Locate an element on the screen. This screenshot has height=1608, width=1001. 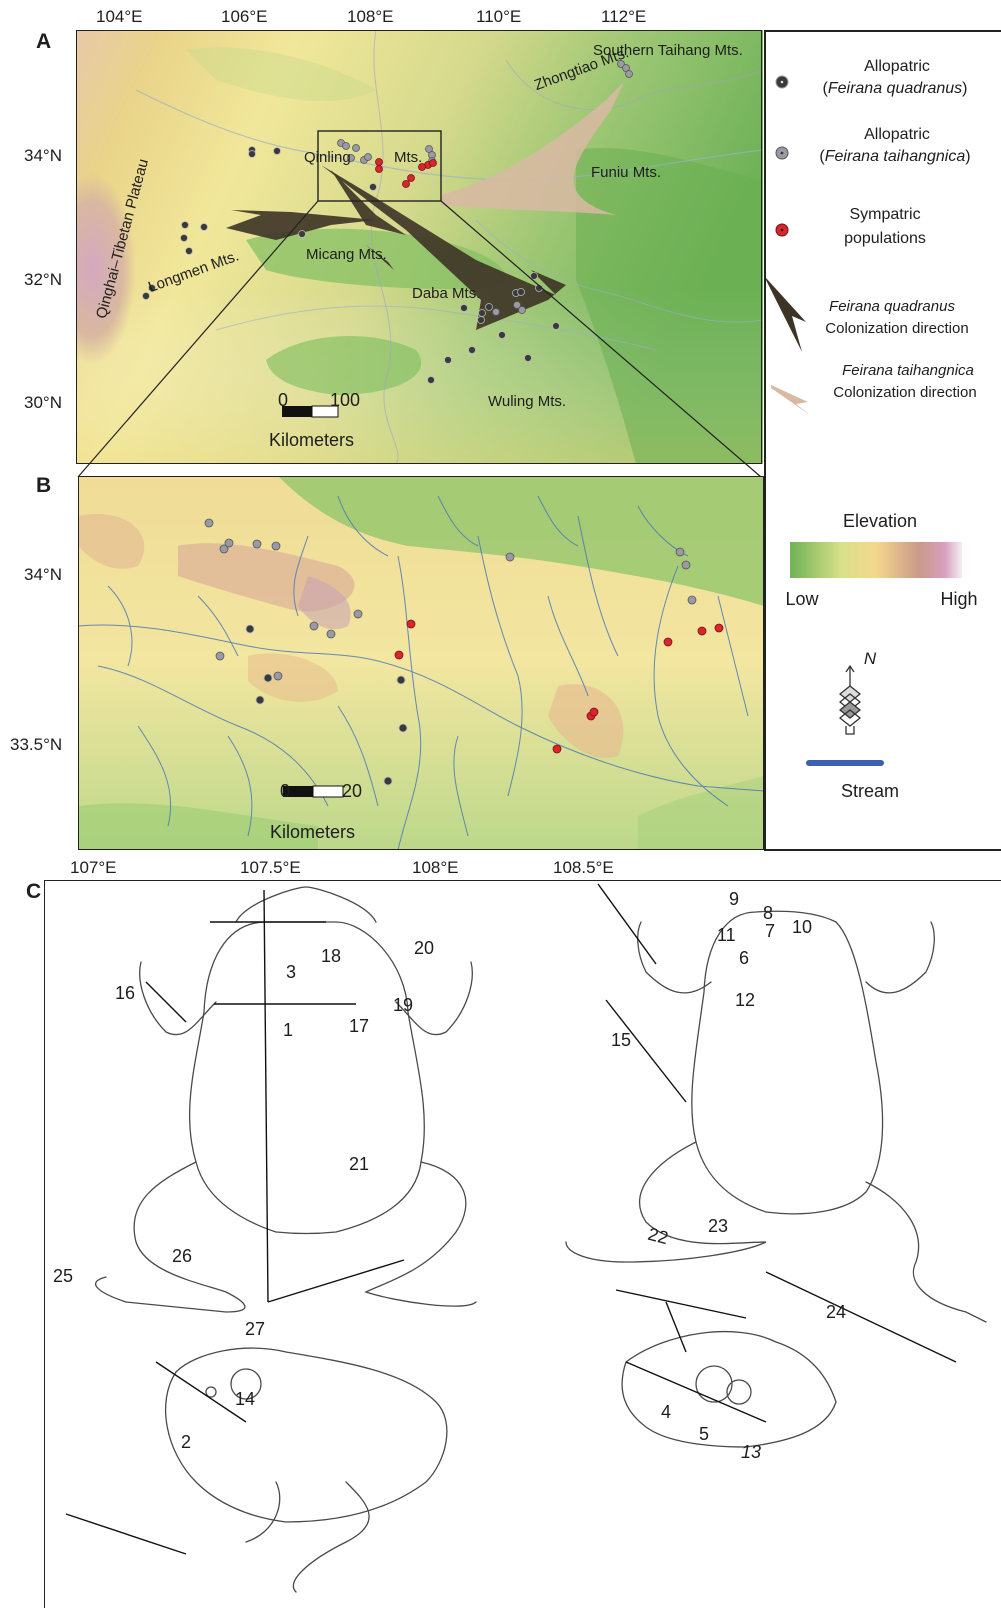
frog-num-5: 5 is located at coordinates (704, 1434).